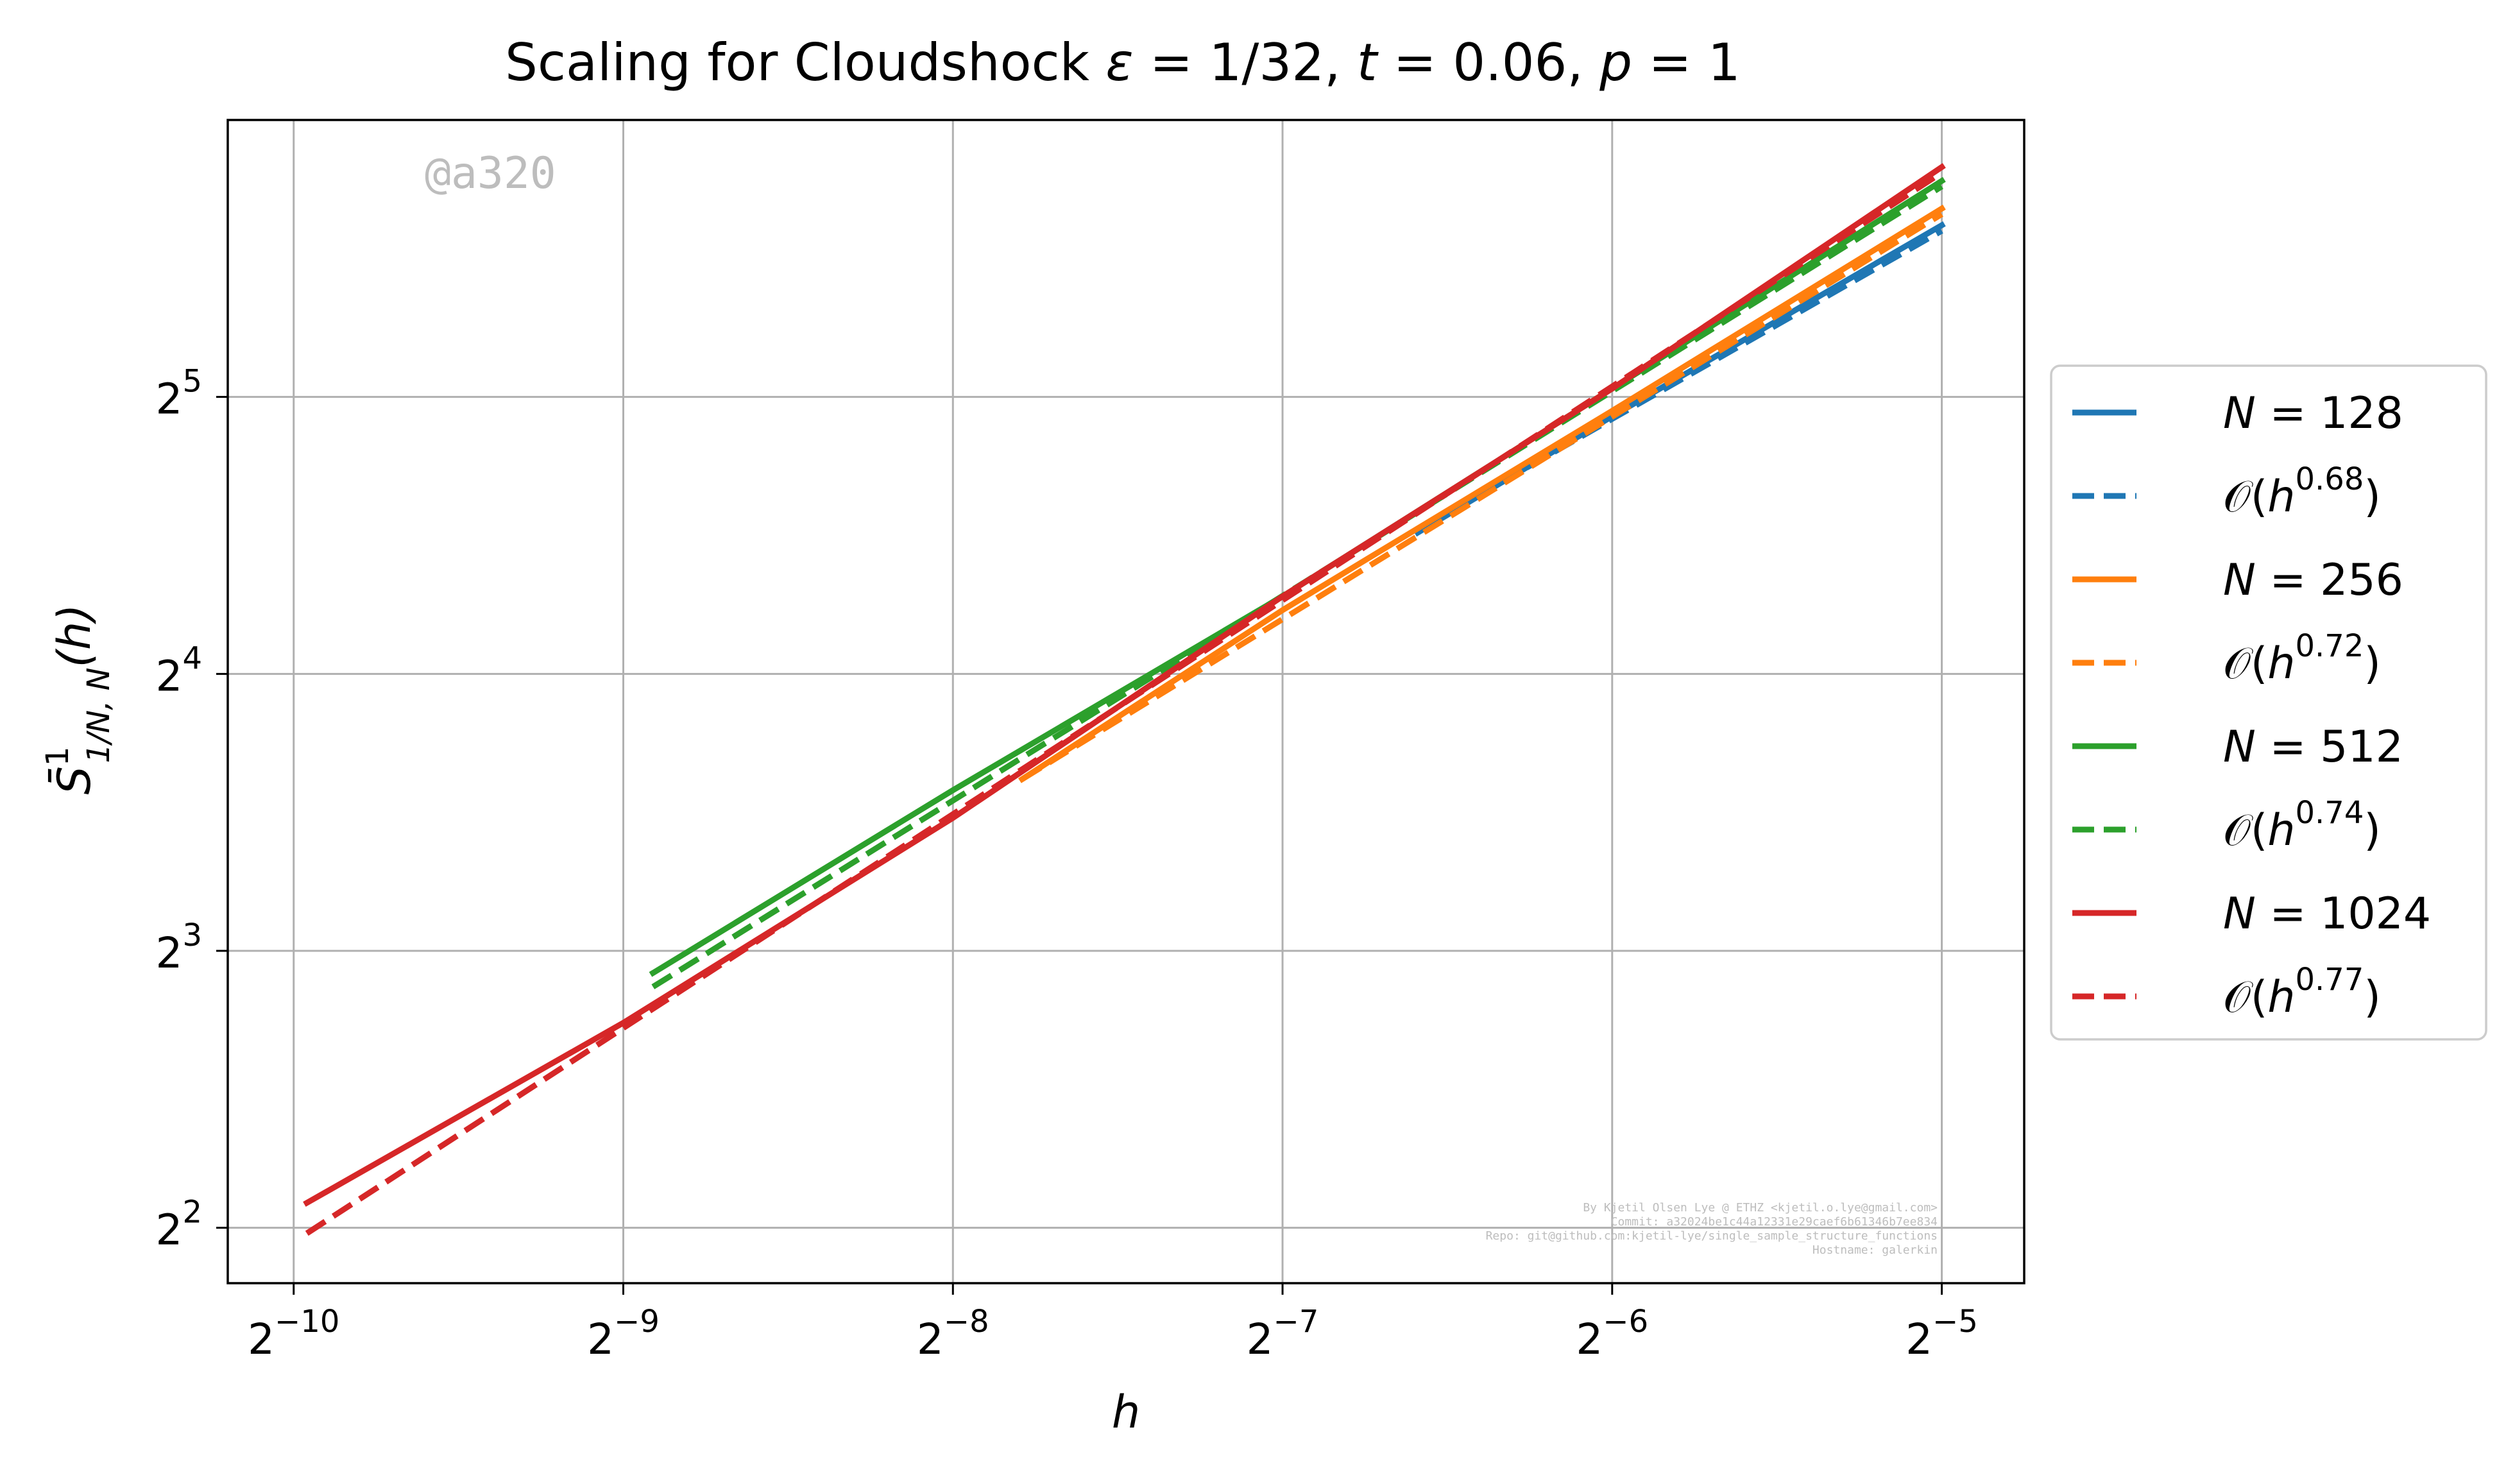  Describe the element at coordinates (1686, 63) in the screenshot. I see `title-p-value: = 1` at that location.